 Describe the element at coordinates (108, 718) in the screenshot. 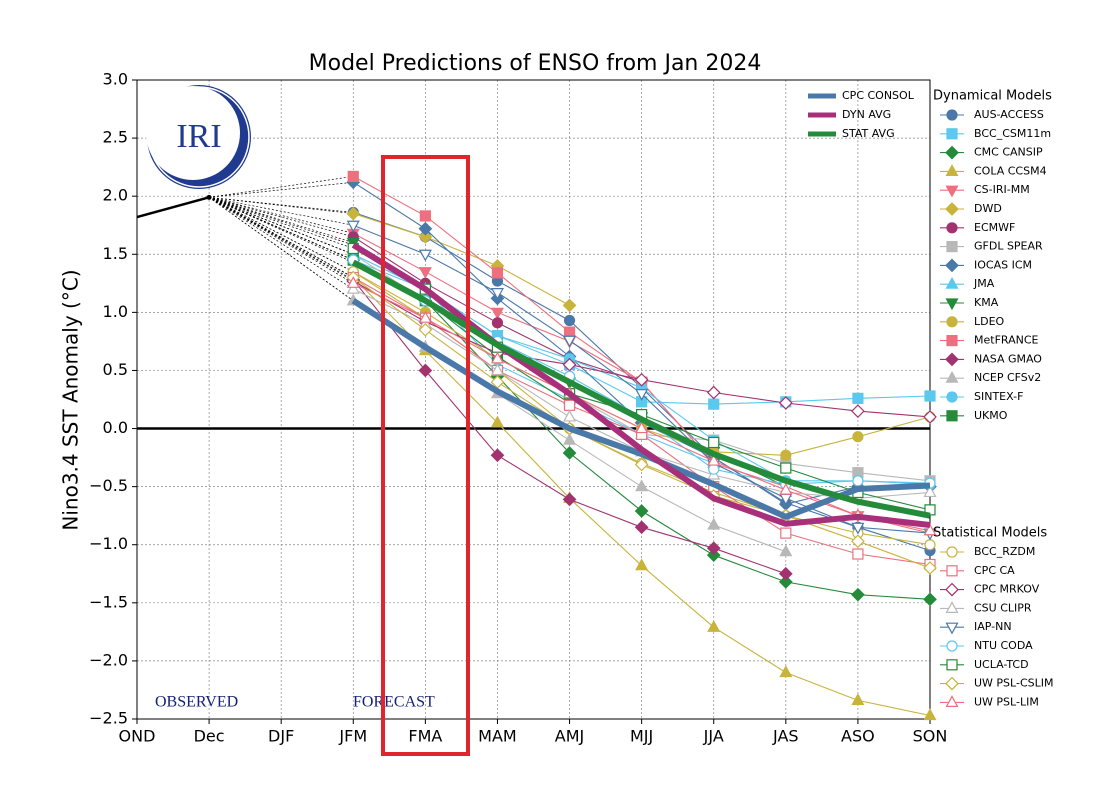

I see `y-tick-label: −2.5` at that location.